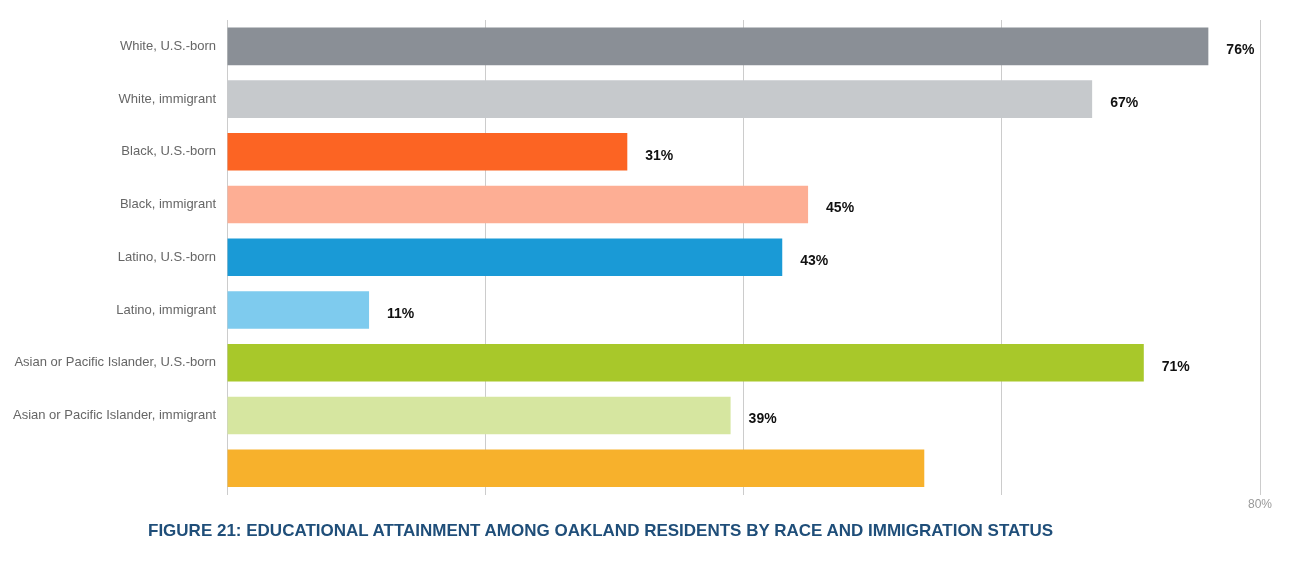 The image size is (1304, 575). I want to click on y-tick-label: Latino, immigrant, so click(166, 309).